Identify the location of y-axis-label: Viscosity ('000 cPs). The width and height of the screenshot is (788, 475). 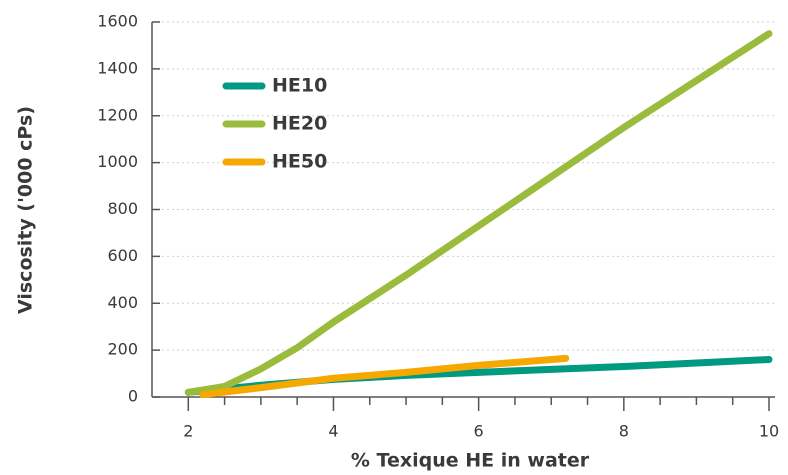
(26, 210).